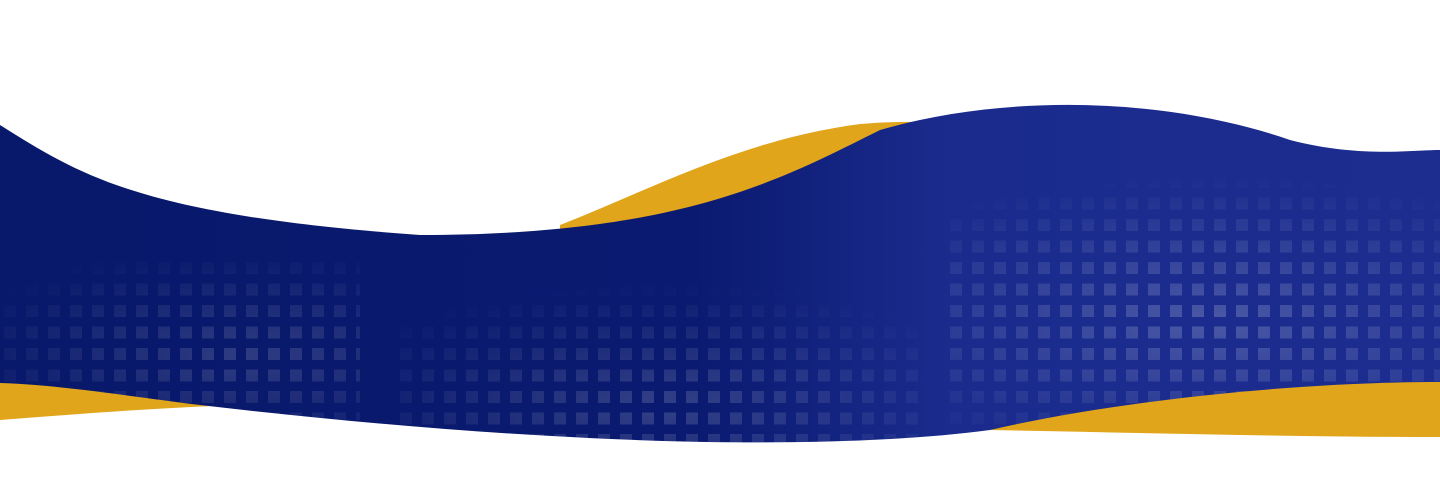 This screenshot has width=1440, height=494. I want to click on halftone-dots-left, so click(180, 310).